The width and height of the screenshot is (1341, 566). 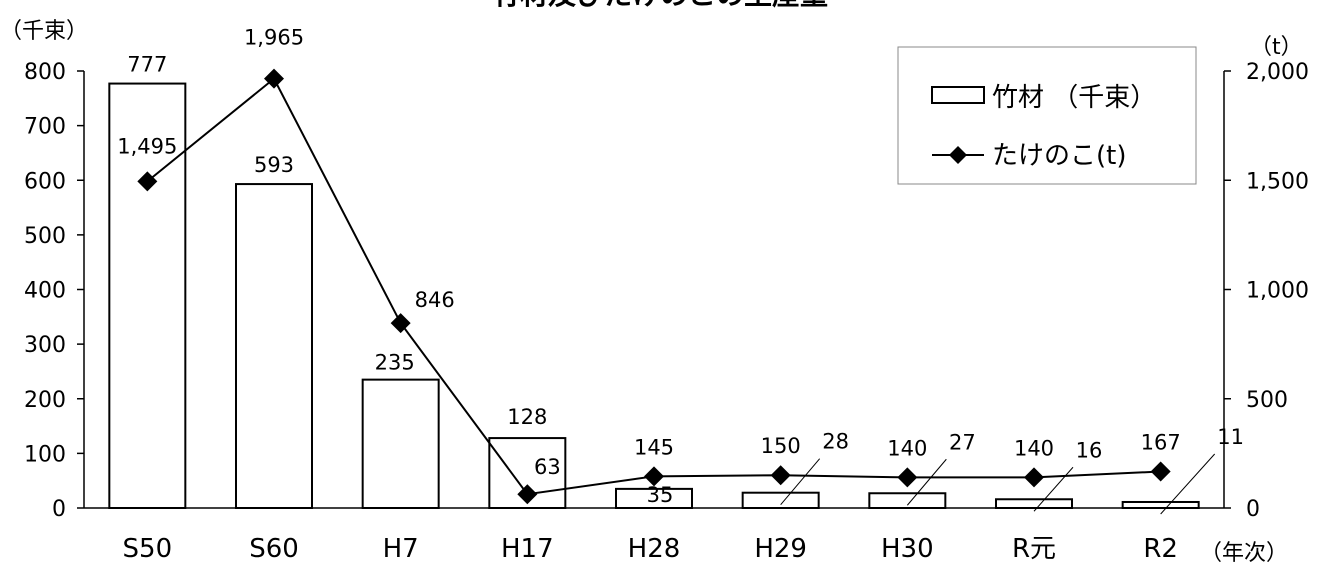 What do you see at coordinates (1161, 443) in the screenshot?
I see `line-value-label: 167` at bounding box center [1161, 443].